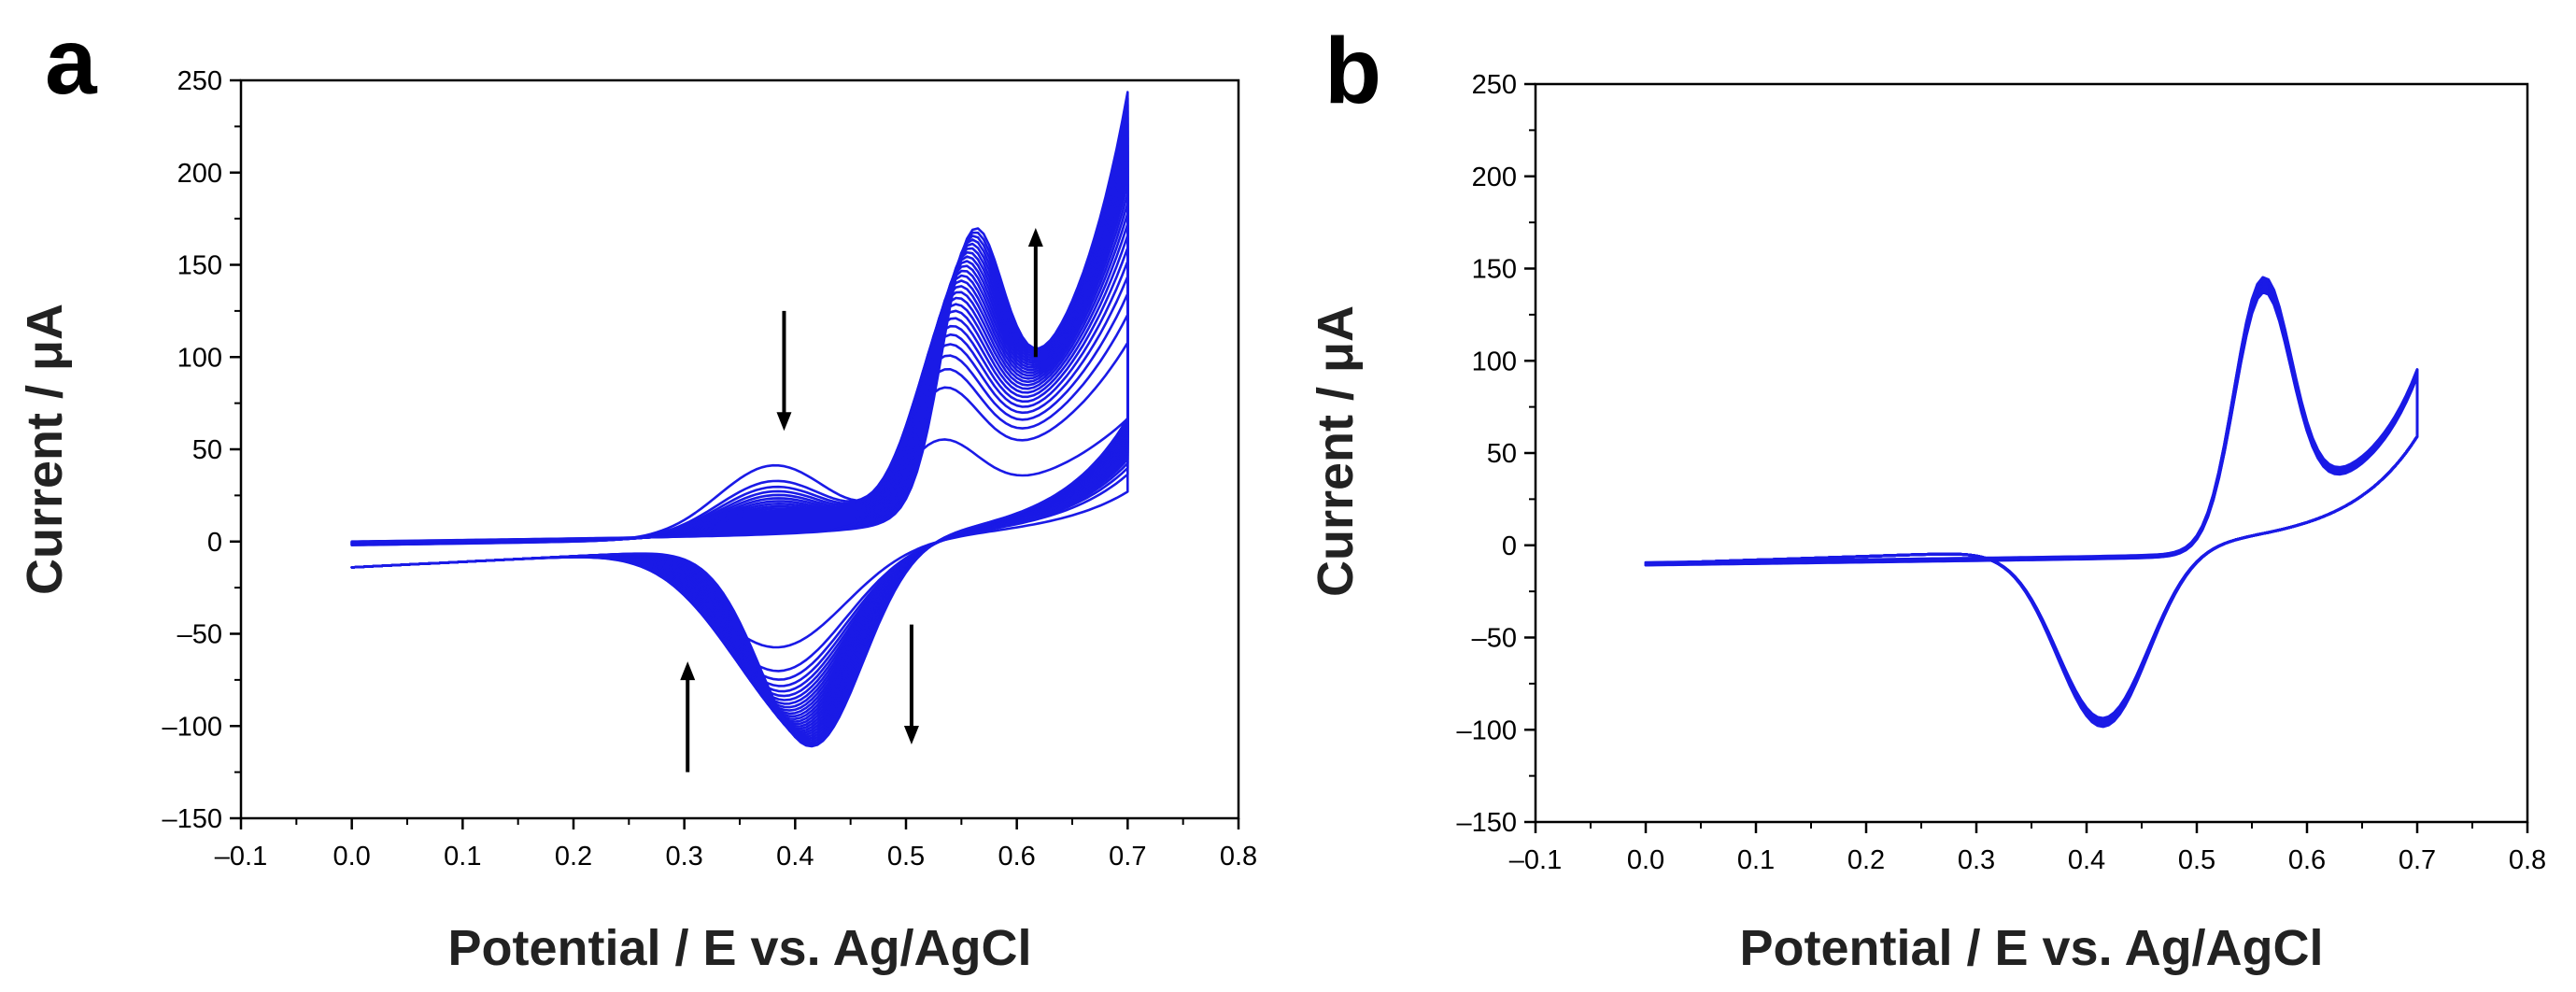 This screenshot has width=2576, height=992. What do you see at coordinates (573, 857) in the screenshot?
I see `panel-a-x-tick-label: 0.2` at bounding box center [573, 857].